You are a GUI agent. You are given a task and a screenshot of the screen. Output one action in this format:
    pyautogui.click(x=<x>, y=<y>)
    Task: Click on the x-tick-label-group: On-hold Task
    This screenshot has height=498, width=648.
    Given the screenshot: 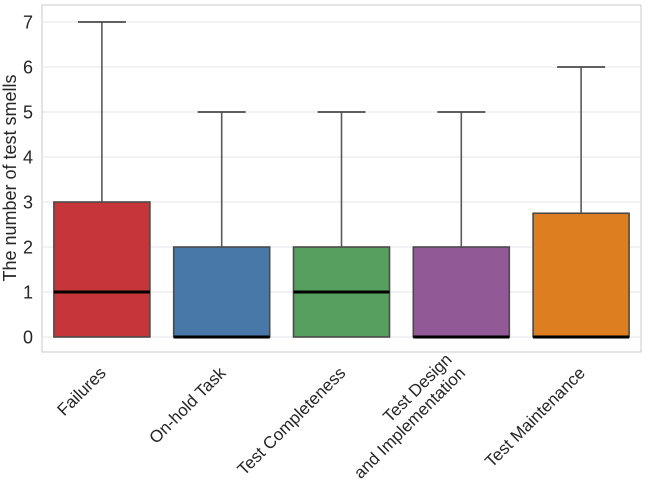 What is the action you would take?
    pyautogui.click(x=187, y=405)
    